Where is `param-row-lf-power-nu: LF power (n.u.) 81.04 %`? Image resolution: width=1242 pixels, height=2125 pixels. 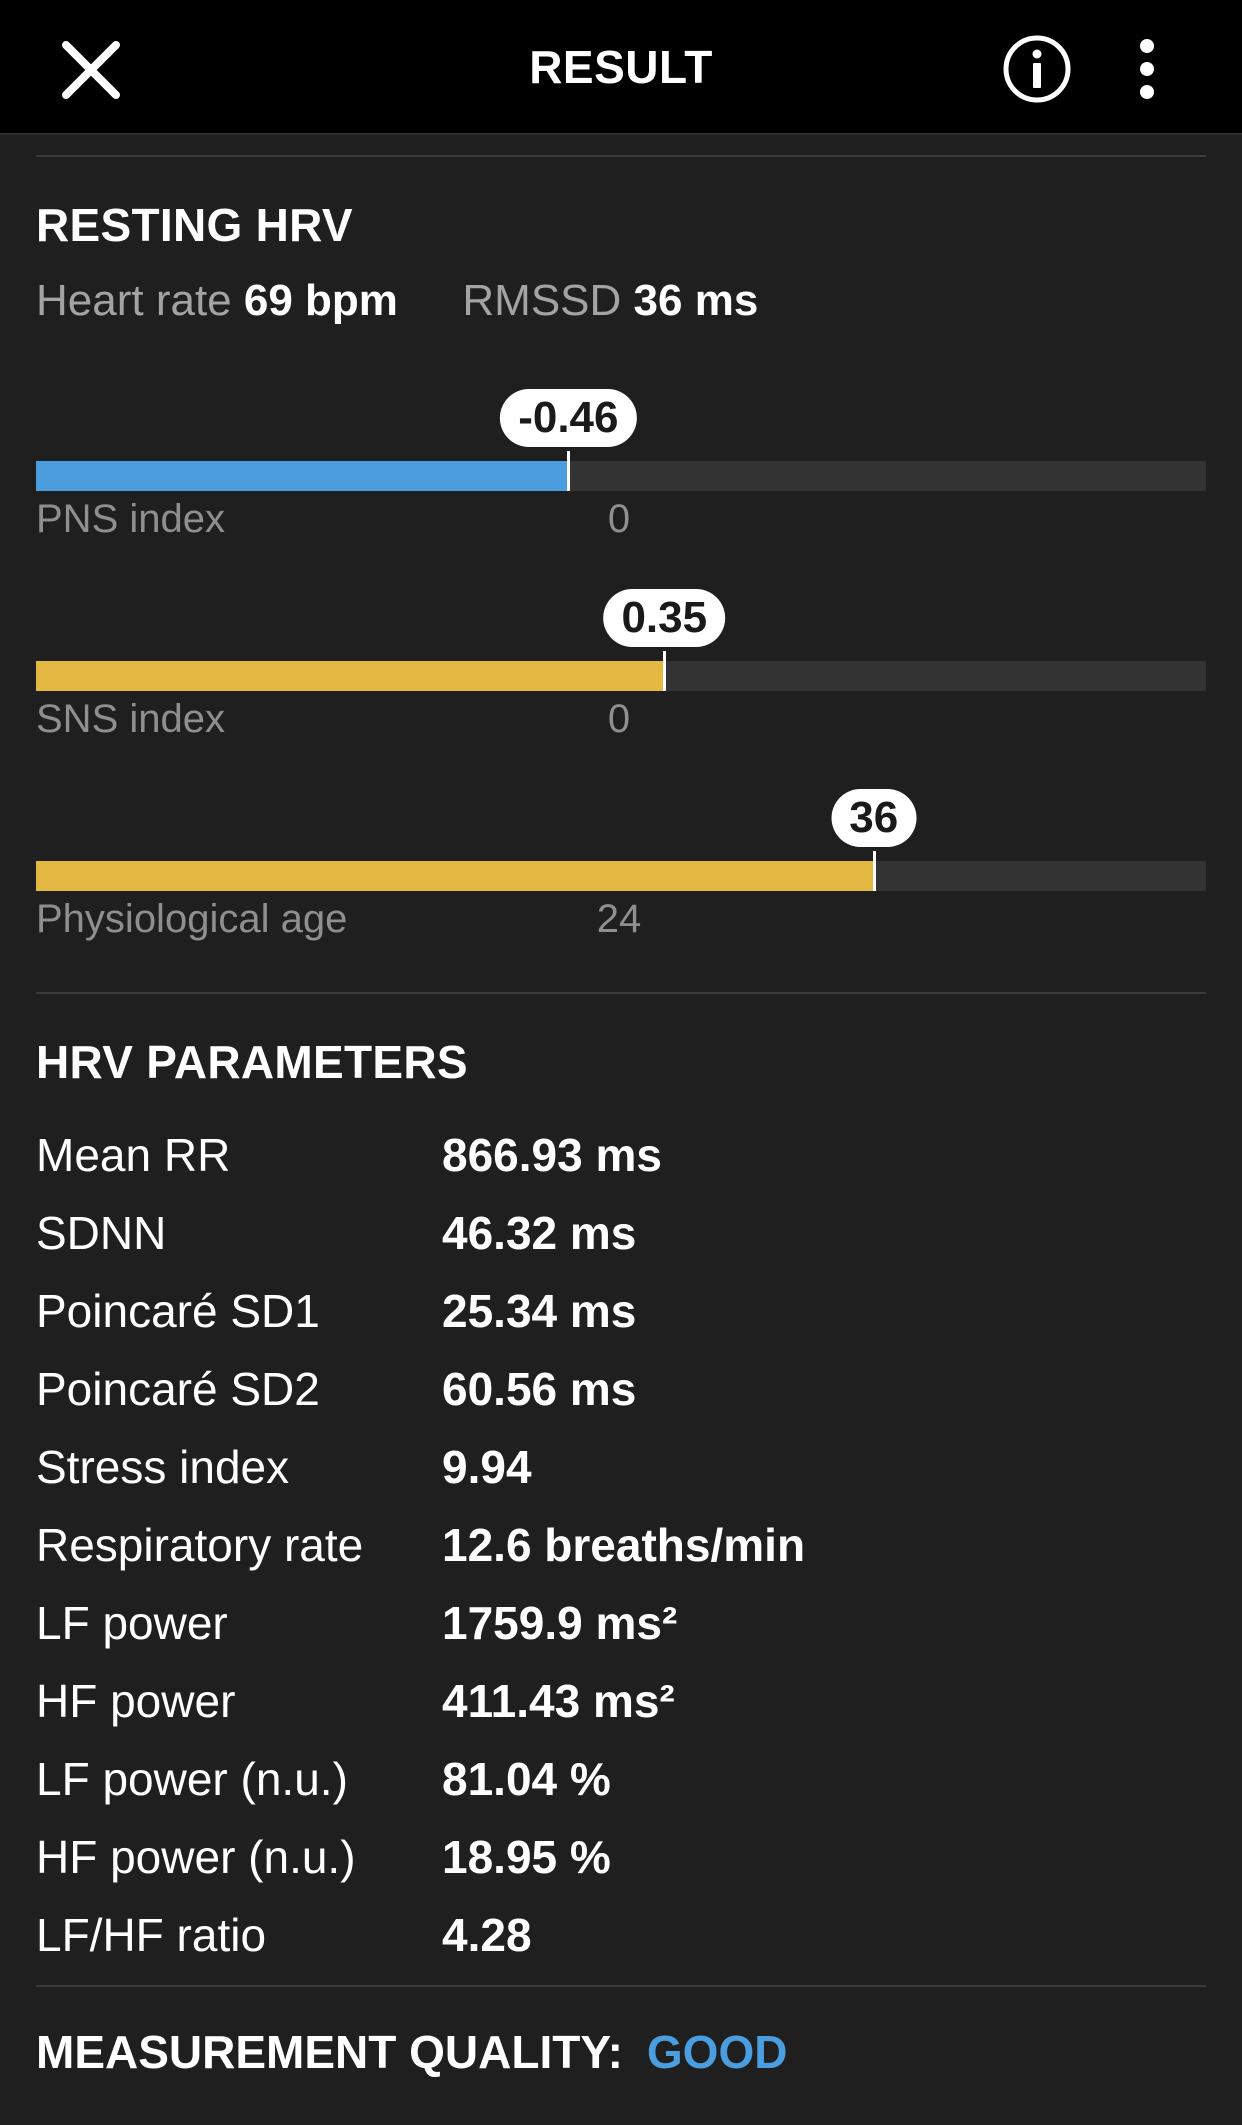 param-row-lf-power-nu: LF power (n.u.) 81.04 % is located at coordinates (621, 1783).